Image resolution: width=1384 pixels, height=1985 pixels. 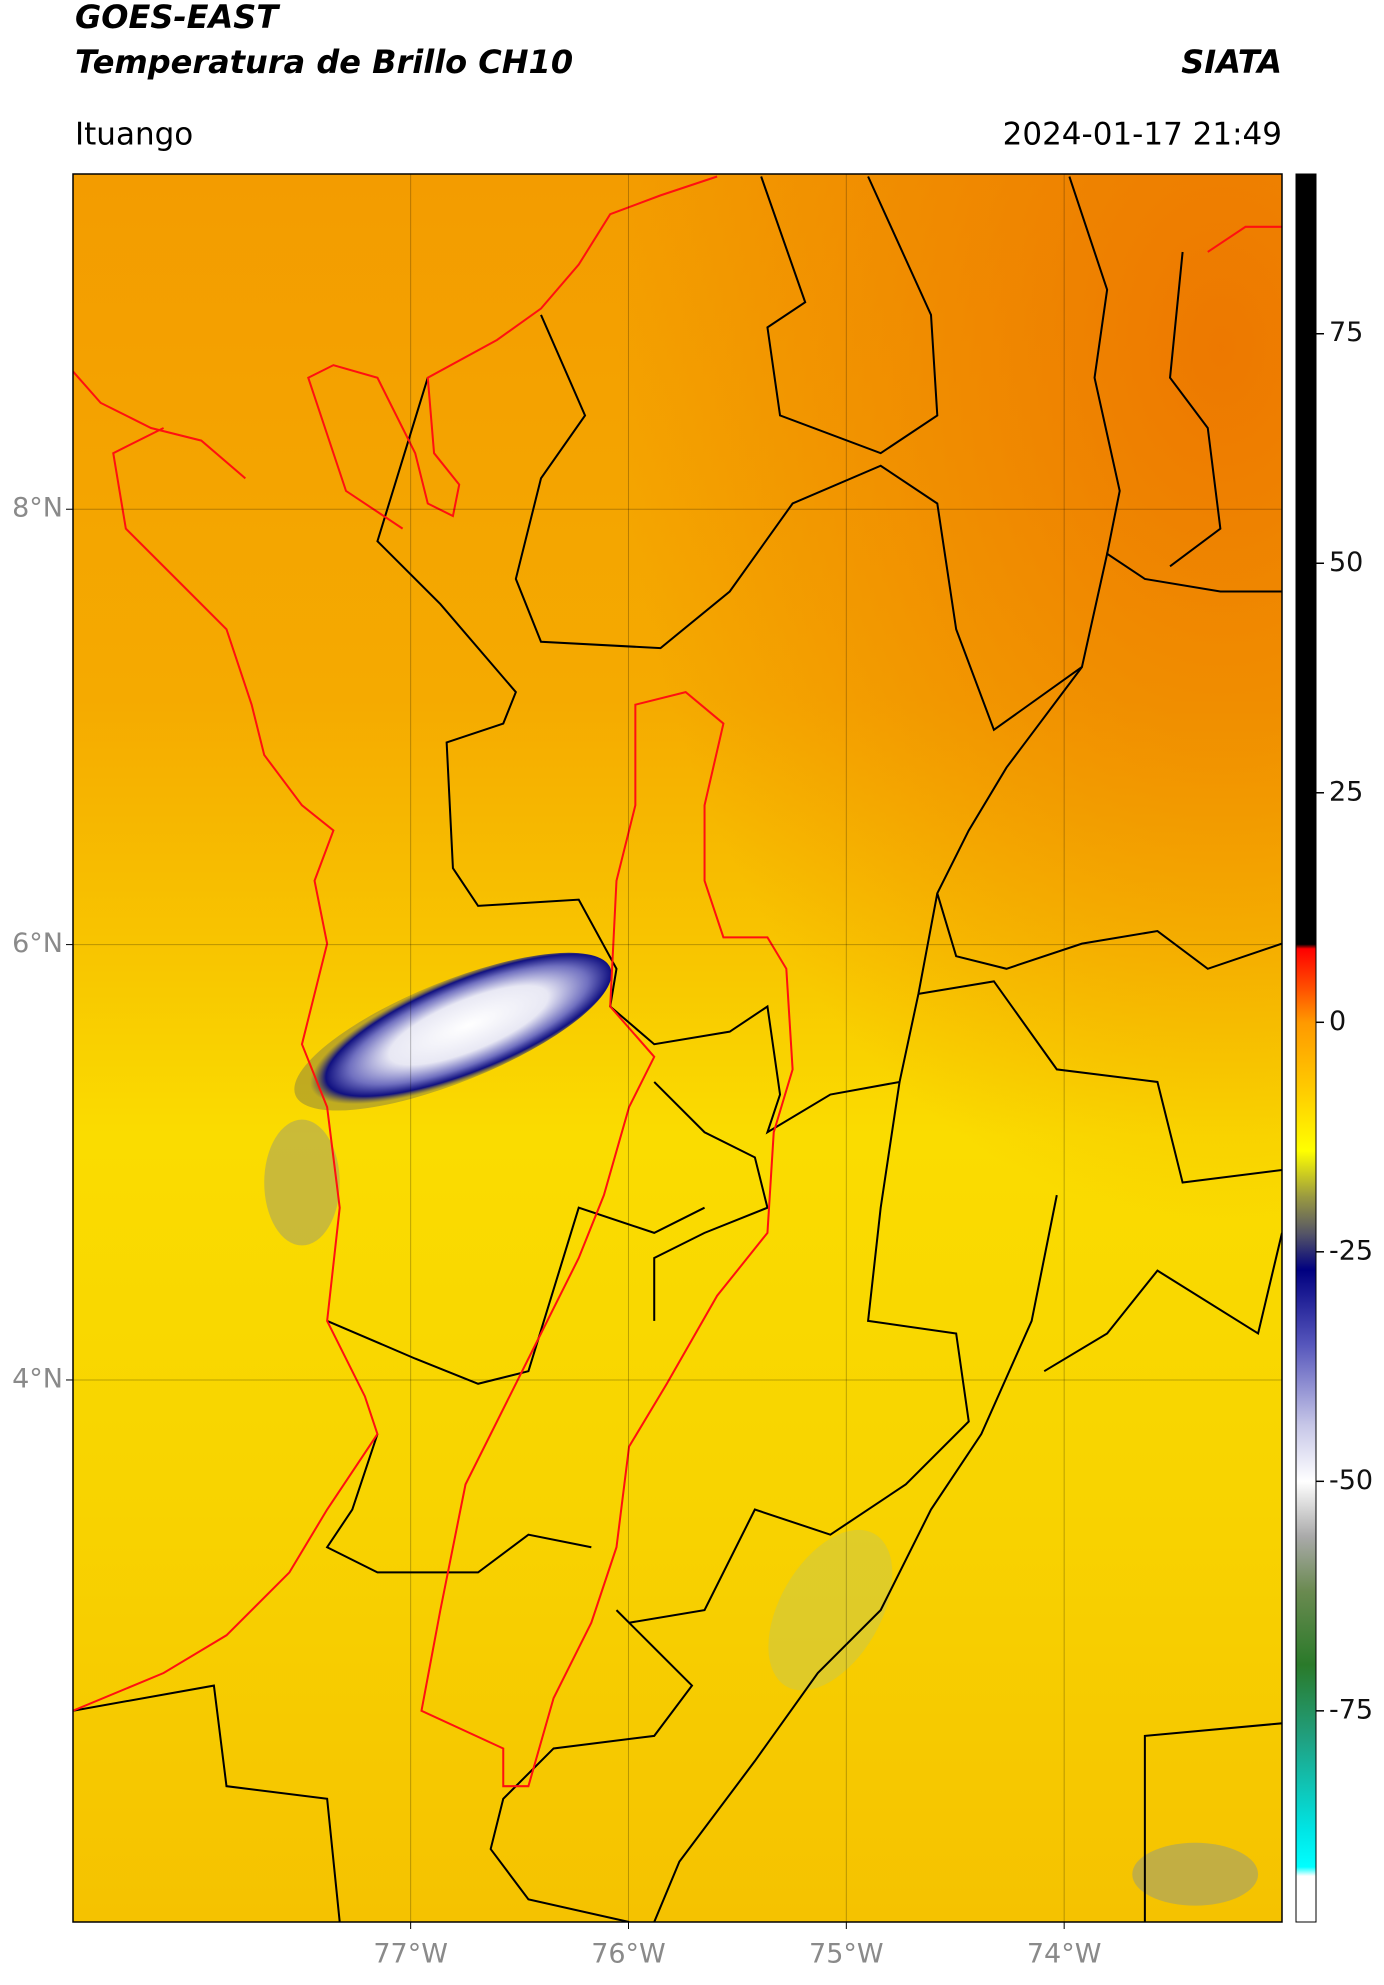 What do you see at coordinates (1337, 1021) in the screenshot?
I see `colorbar-tick-label: 0` at bounding box center [1337, 1021].